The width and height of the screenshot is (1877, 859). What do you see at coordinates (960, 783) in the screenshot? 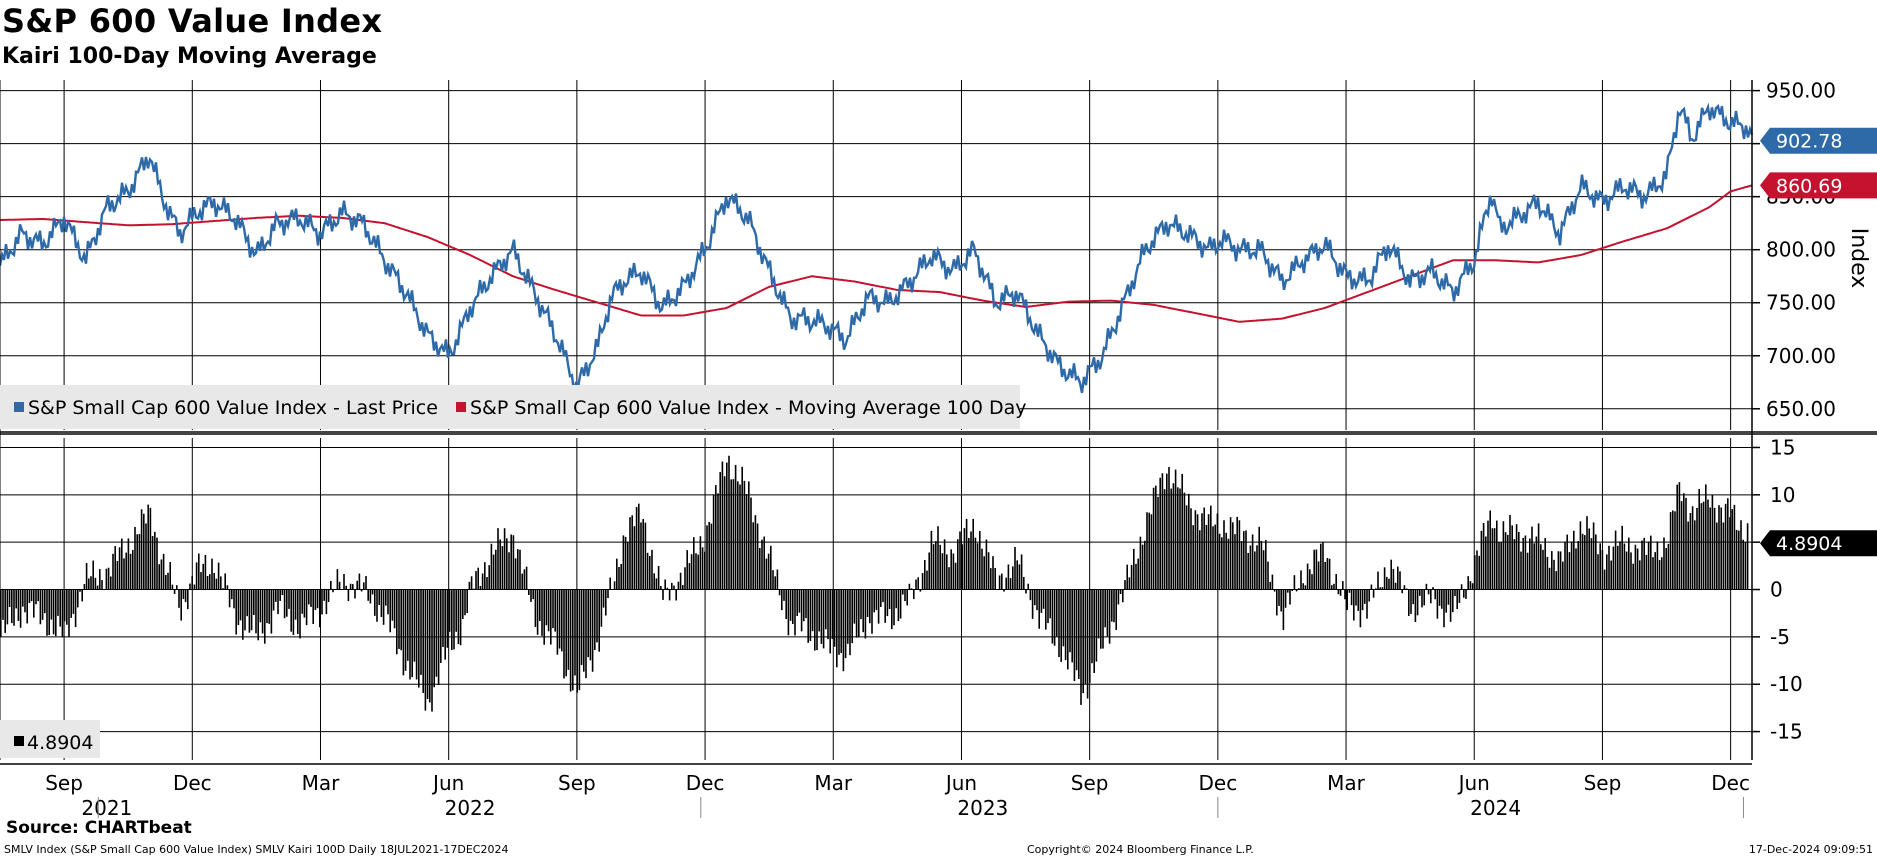
I see `x-month-label: Jun` at bounding box center [960, 783].